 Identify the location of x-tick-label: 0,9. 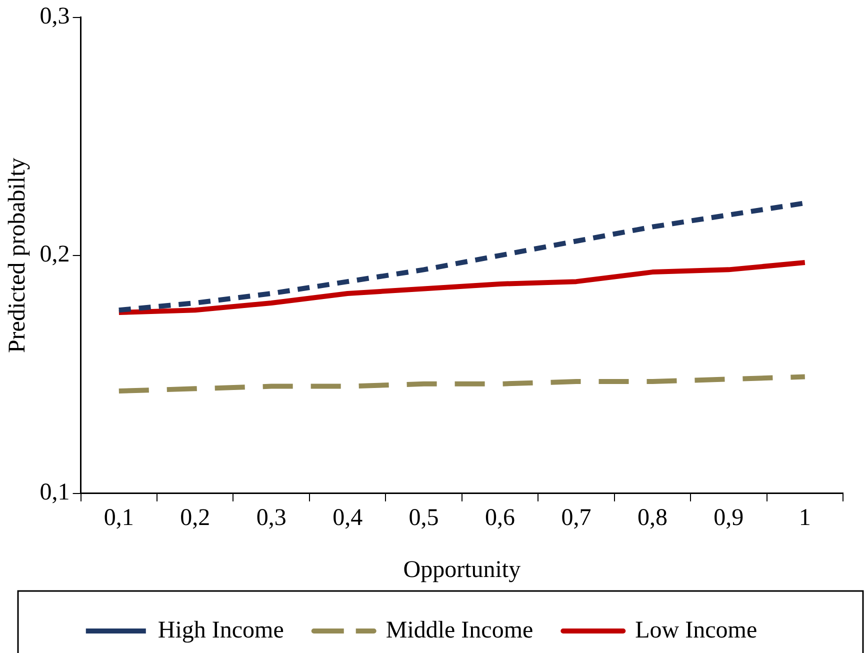
(729, 518).